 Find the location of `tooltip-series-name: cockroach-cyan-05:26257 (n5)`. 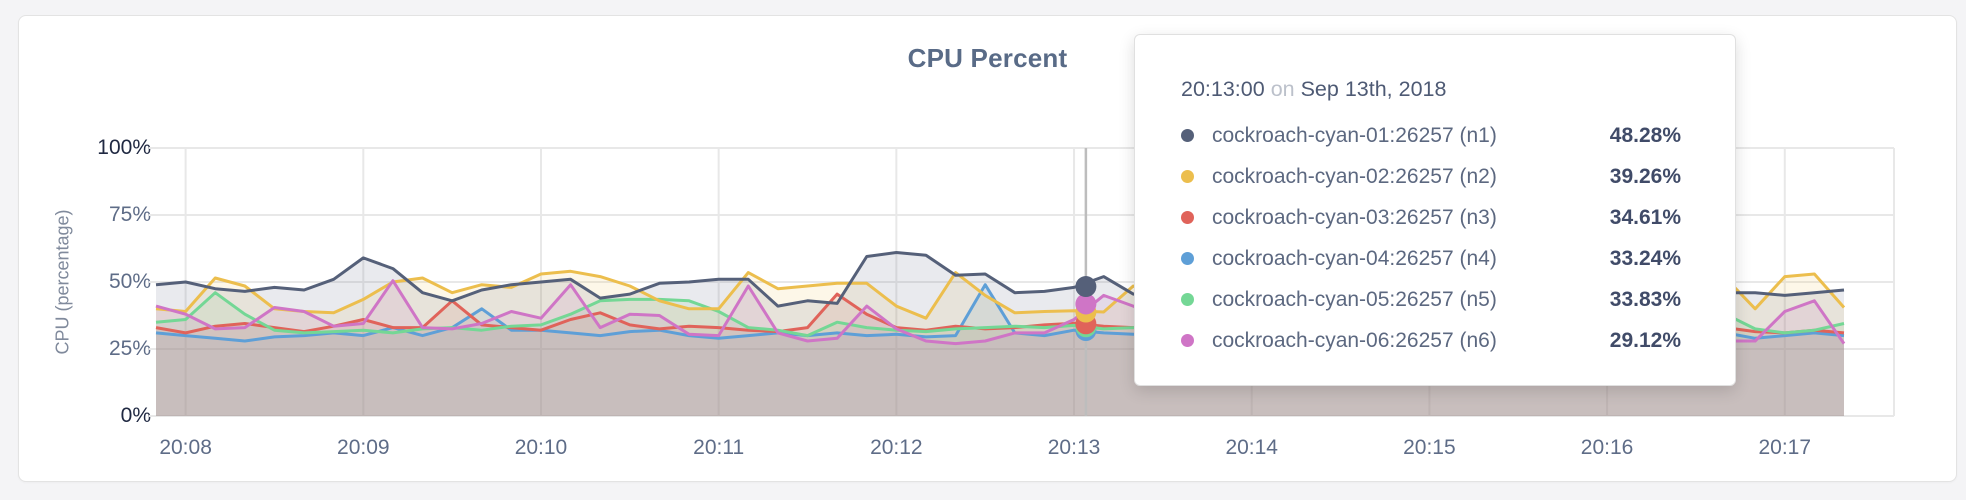

tooltip-series-name: cockroach-cyan-05:26257 (n5) is located at coordinates (1354, 299).